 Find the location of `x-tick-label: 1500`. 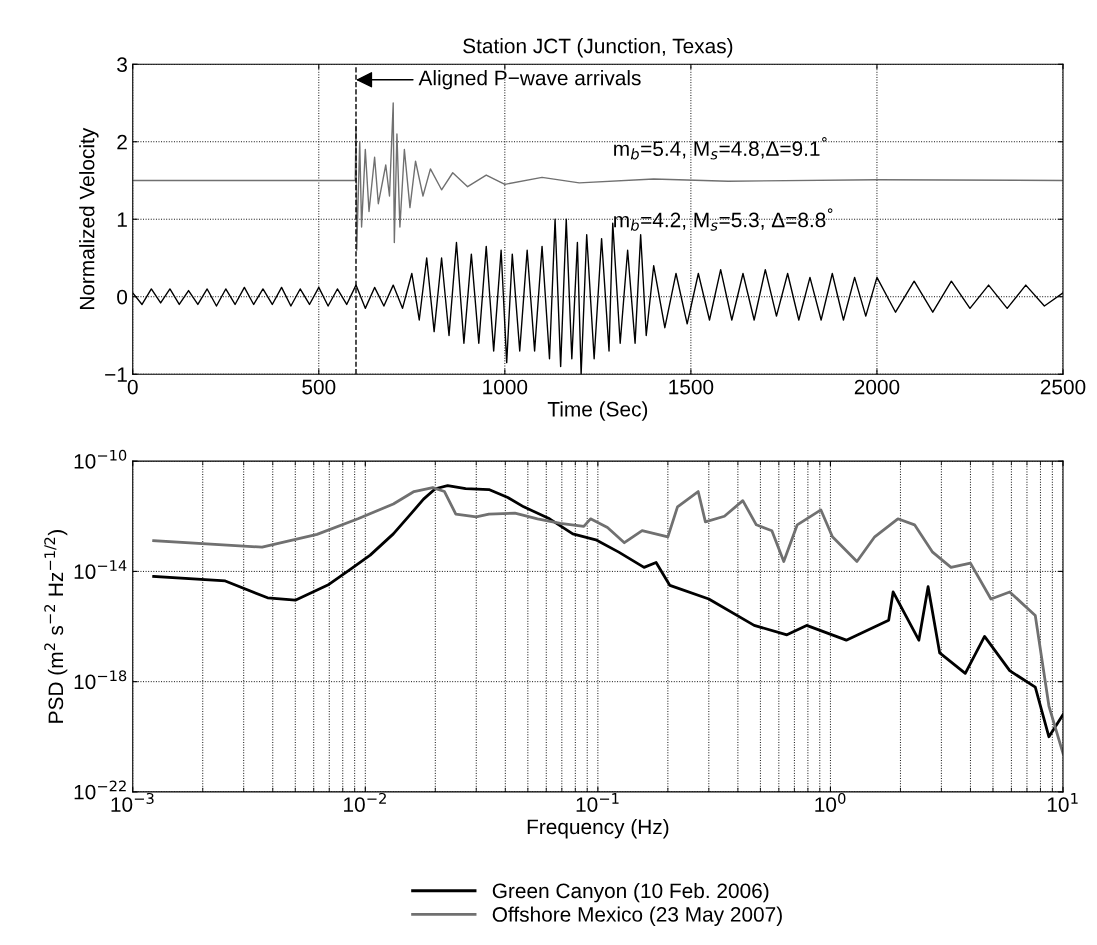

x-tick-label: 1500 is located at coordinates (691, 387).